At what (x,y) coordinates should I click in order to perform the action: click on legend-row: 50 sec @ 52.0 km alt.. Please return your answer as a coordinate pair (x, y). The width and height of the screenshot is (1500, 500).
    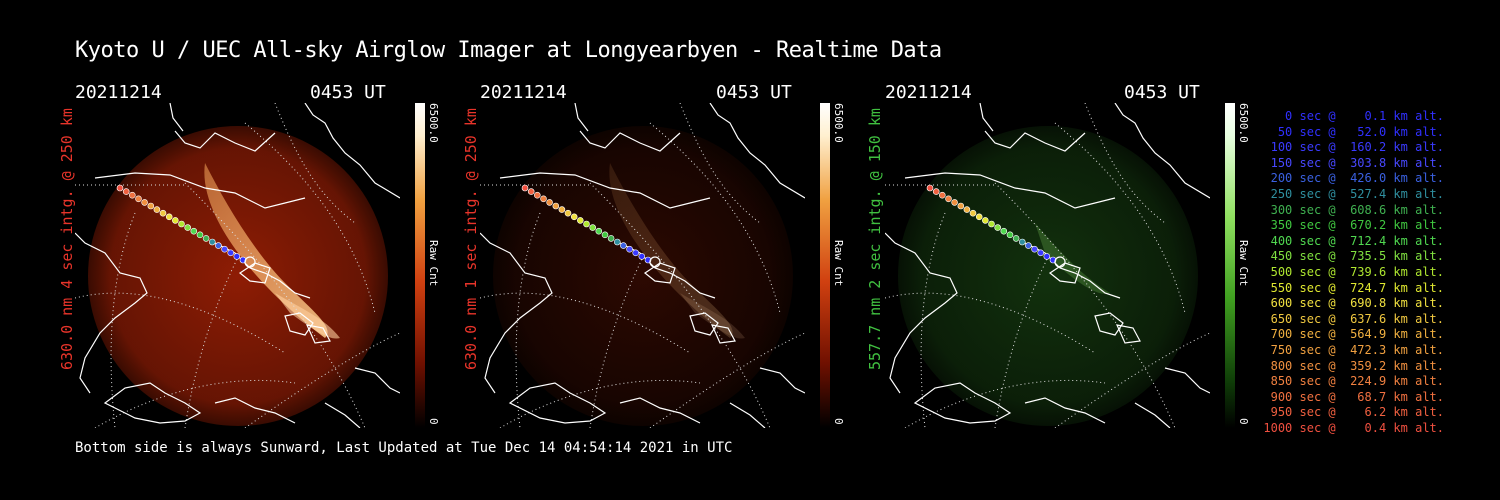
    Looking at the image, I should click on (1360, 131).